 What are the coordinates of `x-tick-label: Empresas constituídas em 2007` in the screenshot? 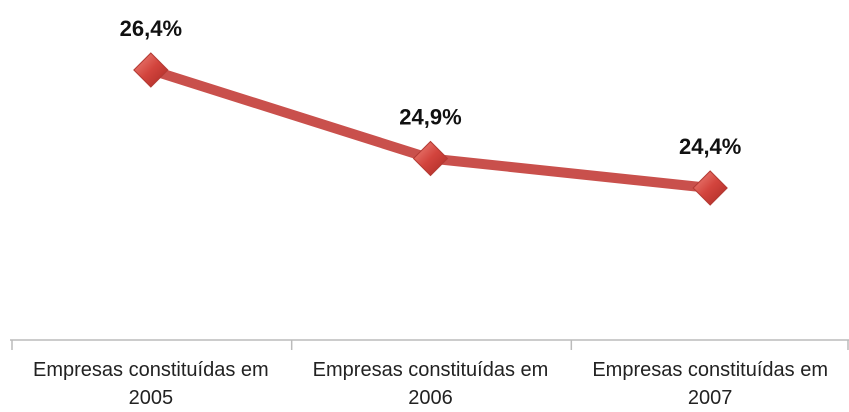 It's located at (710, 384).